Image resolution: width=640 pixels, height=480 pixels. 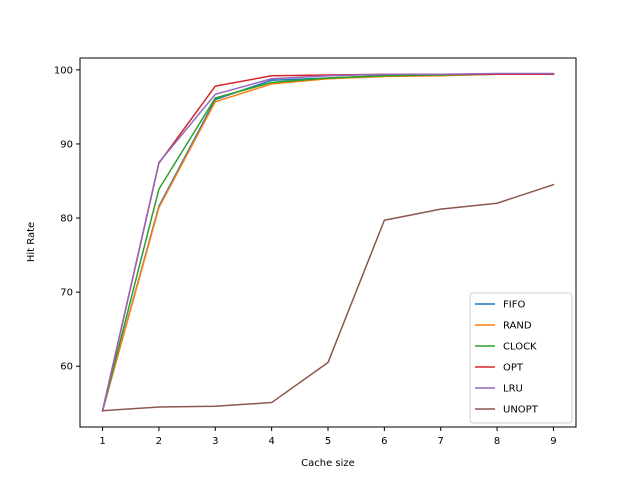 What do you see at coordinates (514, 305) in the screenshot?
I see `legend-label: FIFO` at bounding box center [514, 305].